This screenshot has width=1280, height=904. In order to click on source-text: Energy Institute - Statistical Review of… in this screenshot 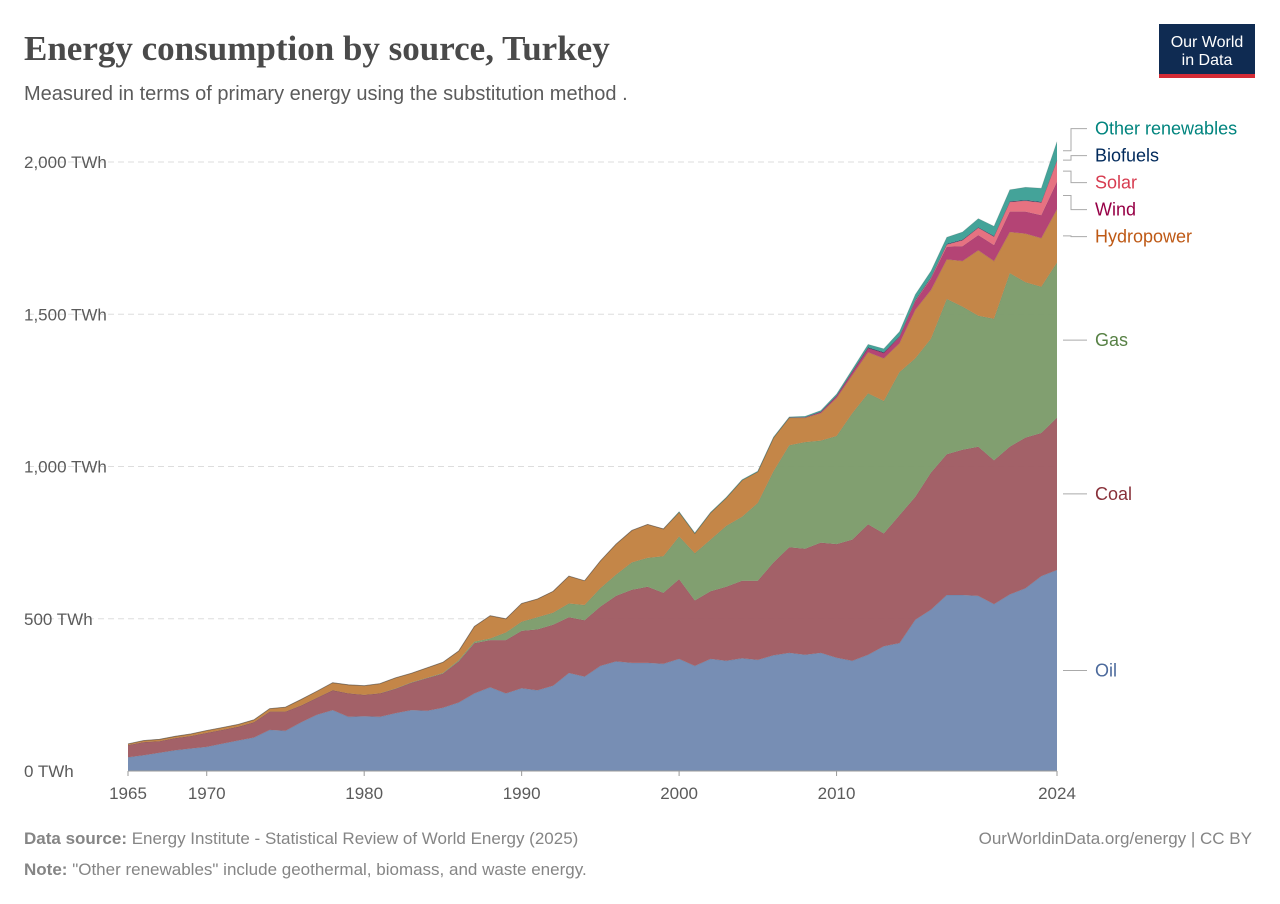, I will do `click(355, 838)`.